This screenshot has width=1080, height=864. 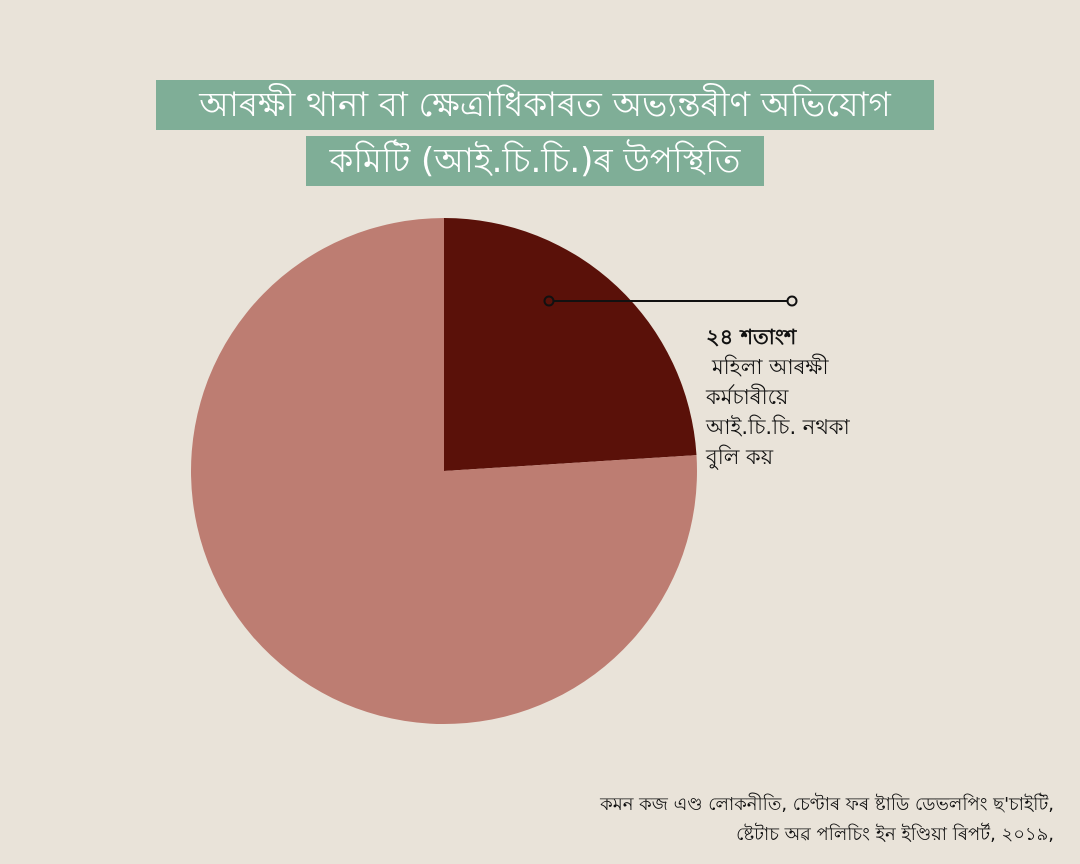 What do you see at coordinates (747, 397) in the screenshot?
I see `annotation-text-line: কৰ্মচাৰীয়ে` at bounding box center [747, 397].